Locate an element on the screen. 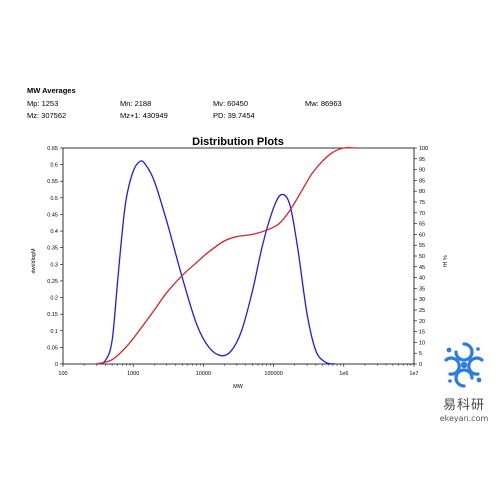 The height and width of the screenshot is (500, 500). y-left-tick-label: 0.4 is located at coordinates (54, 232).